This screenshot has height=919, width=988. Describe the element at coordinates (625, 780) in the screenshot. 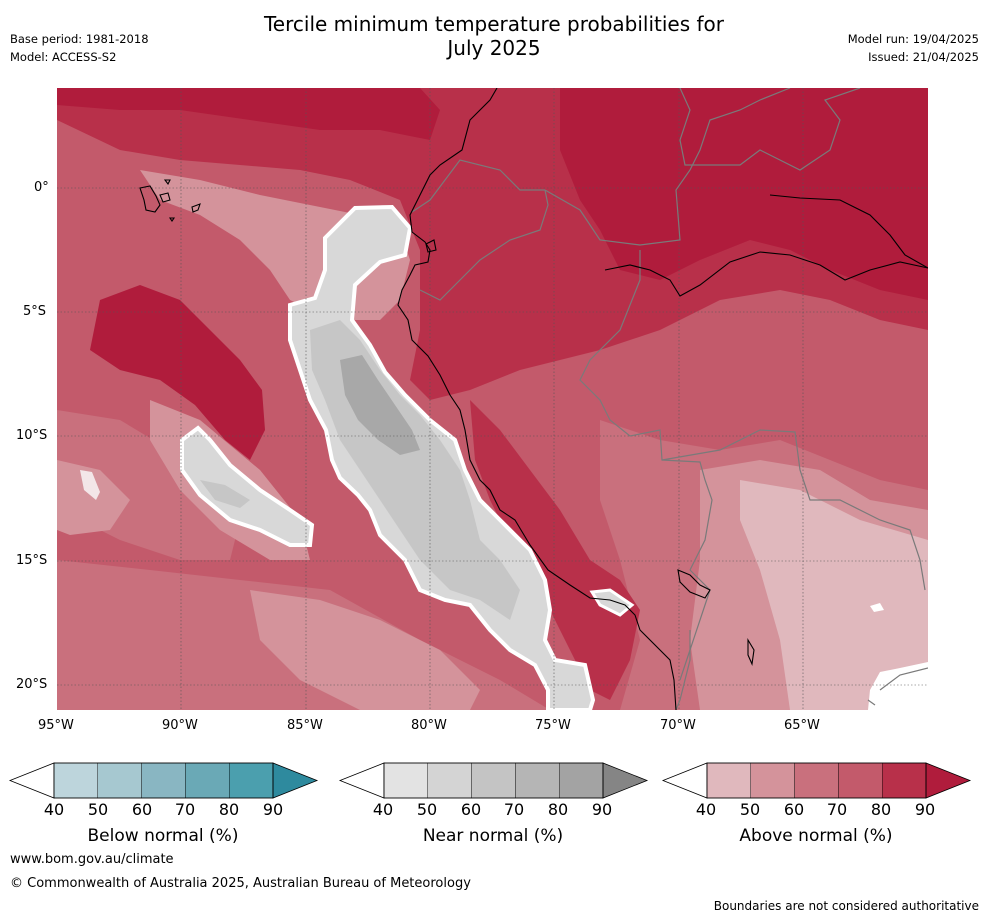

I see `cb2-extend-high` at that location.